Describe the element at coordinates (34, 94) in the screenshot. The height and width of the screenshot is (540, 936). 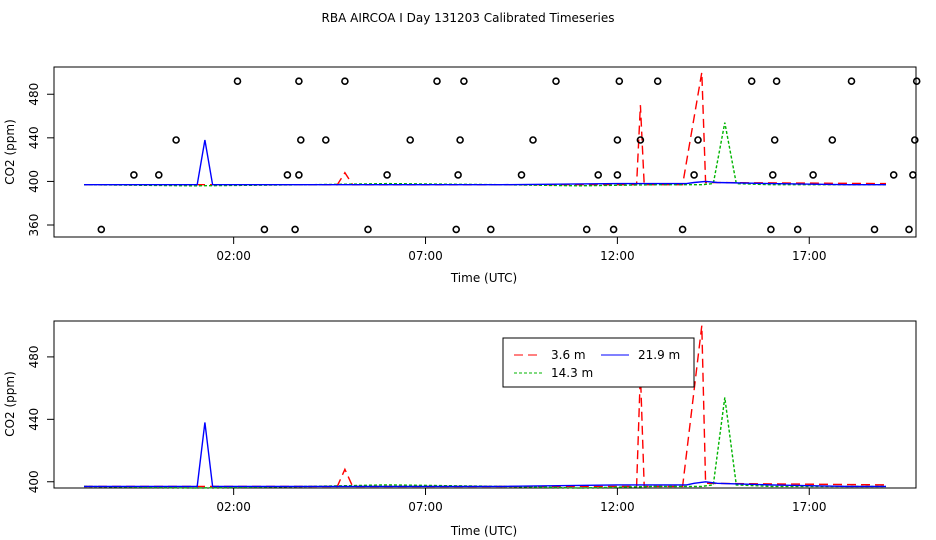
I see `top-y-tick-label: 480` at that location.